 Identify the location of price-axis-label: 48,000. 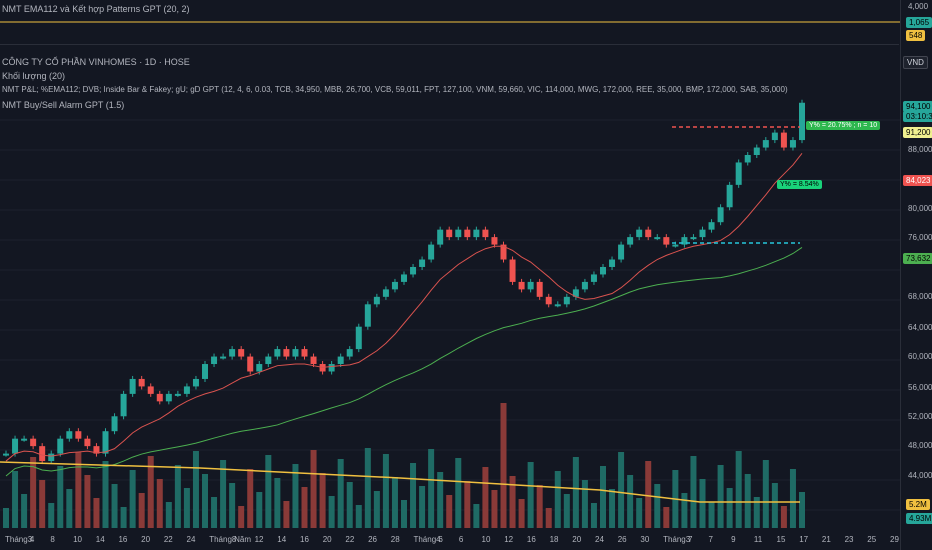
(920, 445).